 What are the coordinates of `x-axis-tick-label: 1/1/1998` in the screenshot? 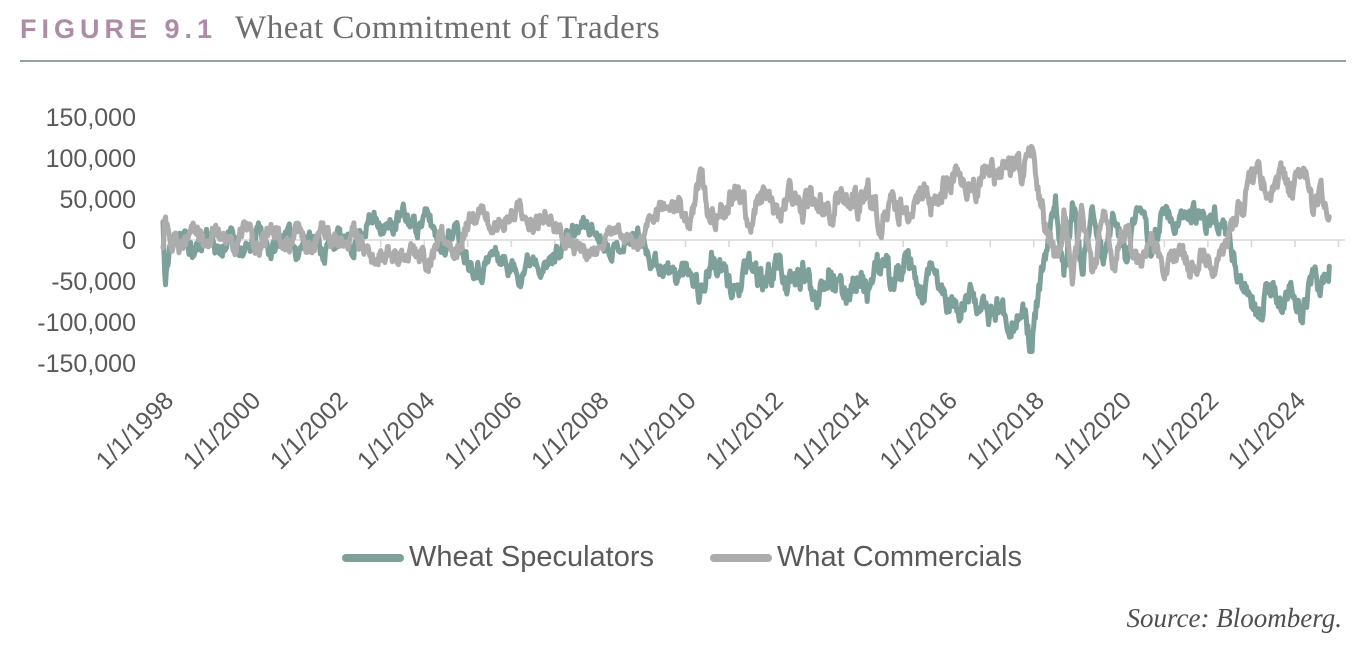 It's located at (135, 430).